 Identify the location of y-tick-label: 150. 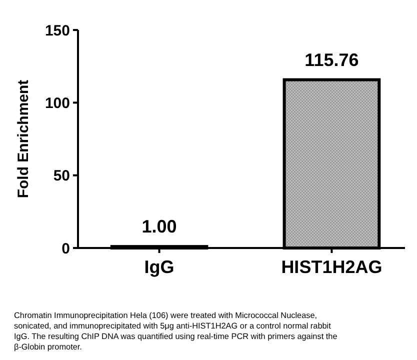
(57, 31).